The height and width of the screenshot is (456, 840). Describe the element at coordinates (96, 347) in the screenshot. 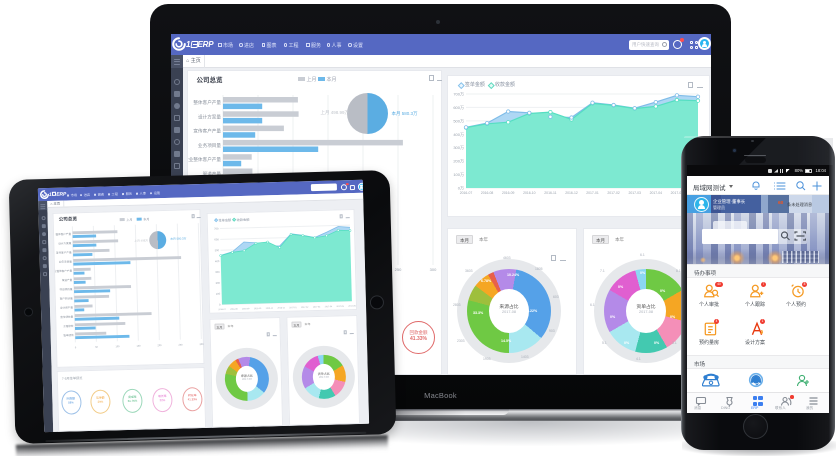

I see `svg-text: 50` at that location.